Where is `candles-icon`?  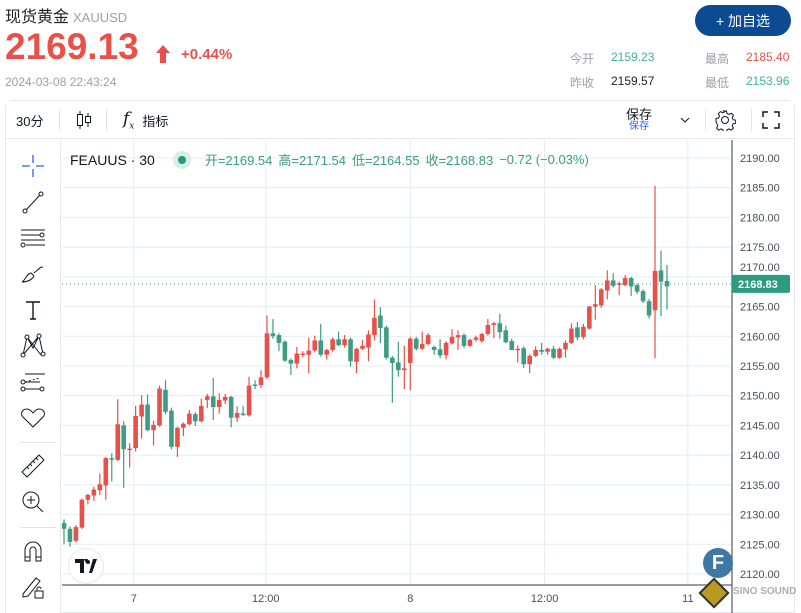
candles-icon is located at coordinates (84, 120).